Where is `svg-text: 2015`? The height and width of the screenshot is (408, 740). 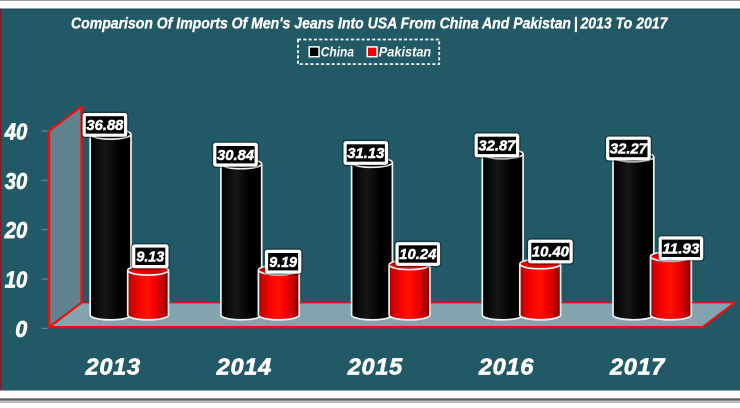
svg-text: 2015 is located at coordinates (375, 367).